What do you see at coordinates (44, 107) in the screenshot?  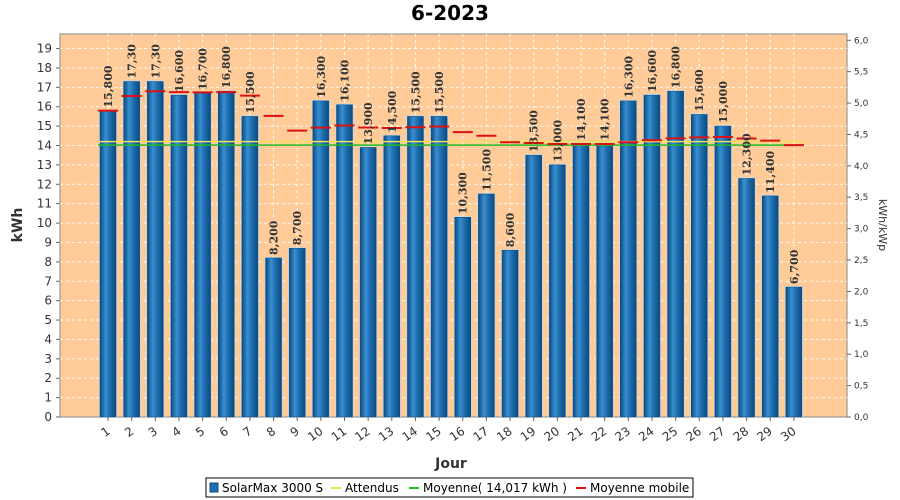 I see `y-tick-label: 16` at bounding box center [44, 107].